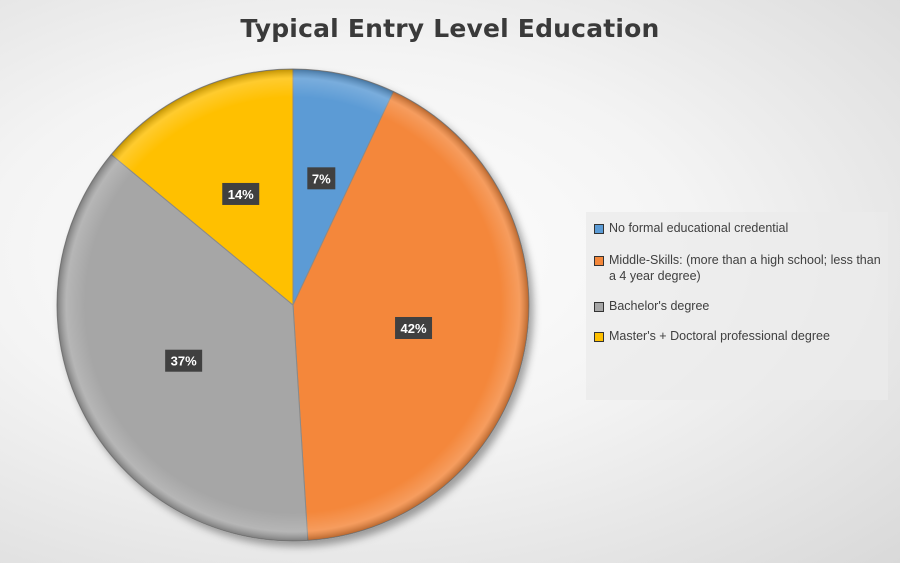  Describe the element at coordinates (699, 228) in the screenshot. I see `legend-label: No formal educational credential` at that location.